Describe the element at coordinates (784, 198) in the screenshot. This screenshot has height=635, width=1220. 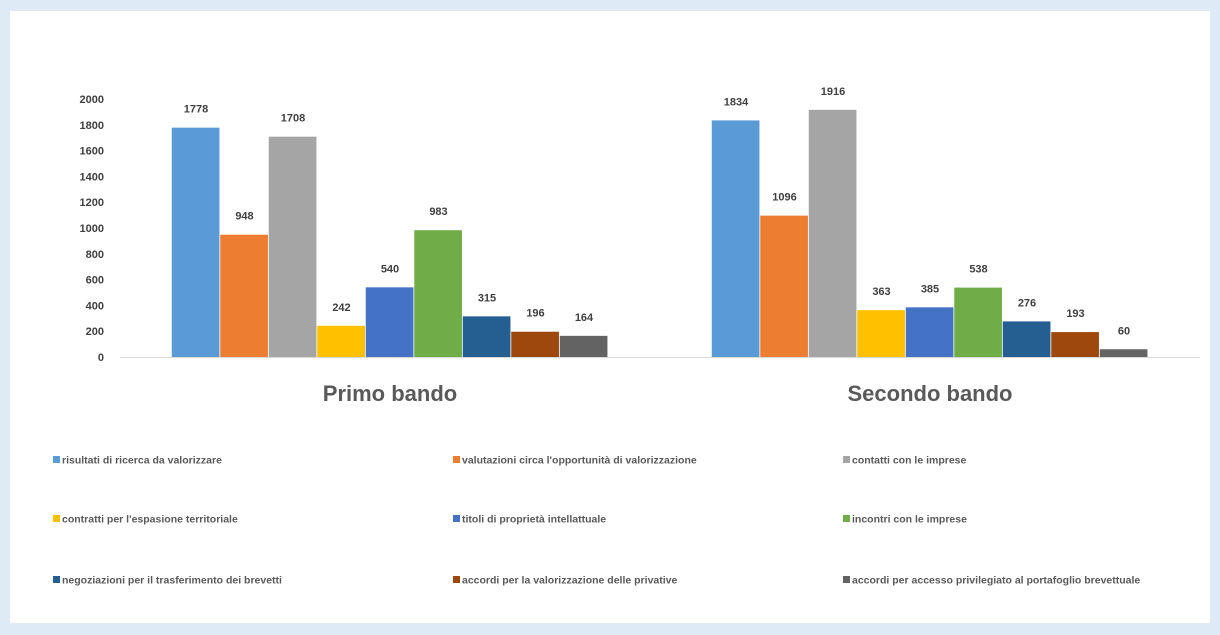
I see `data-label: 1096` at that location.